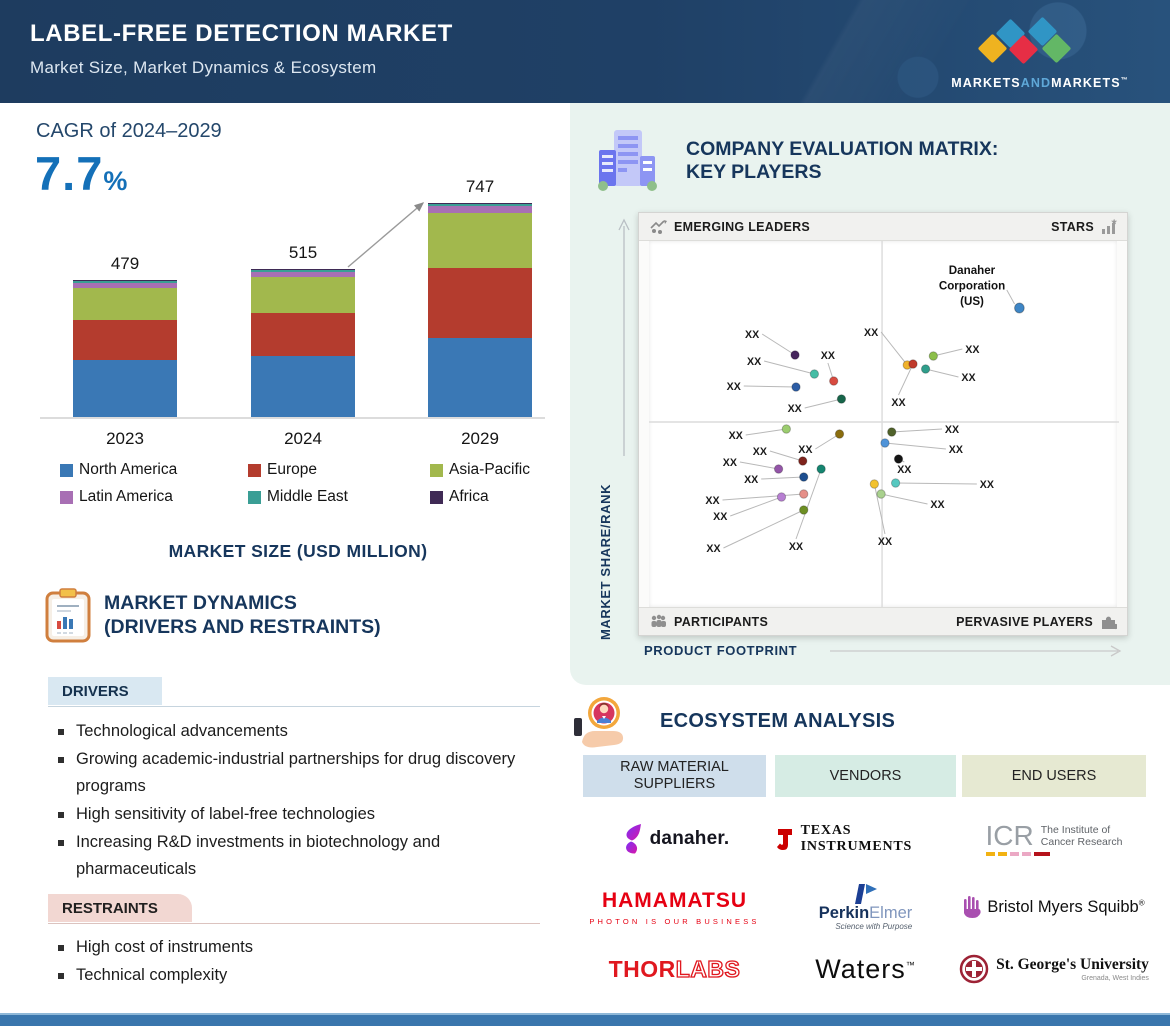  Describe the element at coordinates (1054, 907) in the screenshot. I see `logo-bristol-myers-squibb: Bristol Myers Squibb®` at that location.